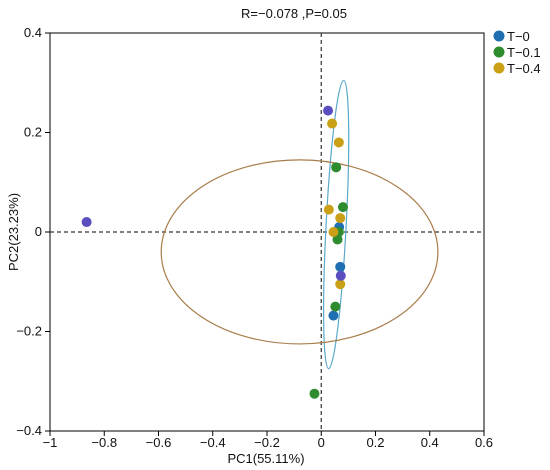 The image size is (550, 470). I want to click on y-tick-label: 0.2, so click(33, 132).